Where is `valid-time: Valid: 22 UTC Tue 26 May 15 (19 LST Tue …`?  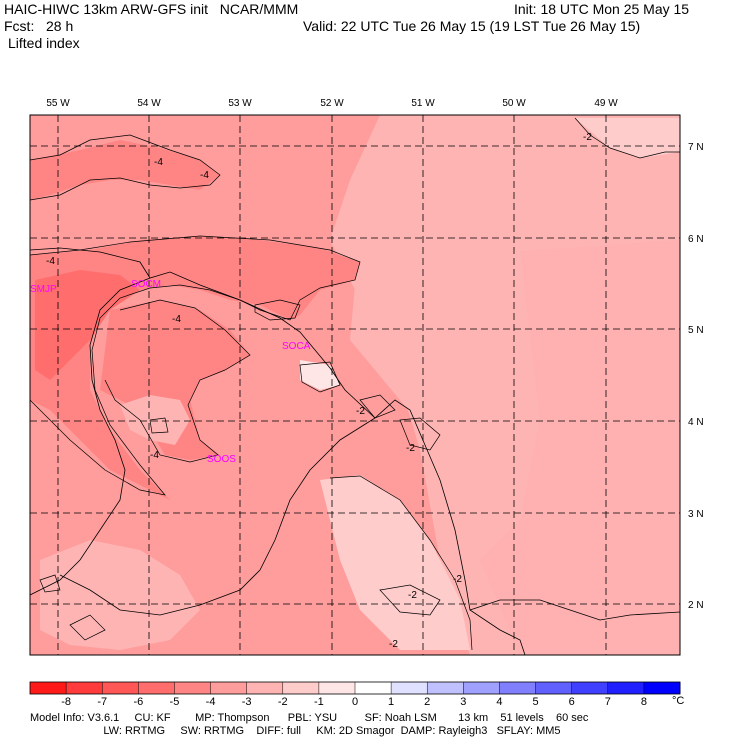
valid-time: Valid: 22 UTC Tue 26 May 15 (19 LST Tue … is located at coordinates (472, 26).